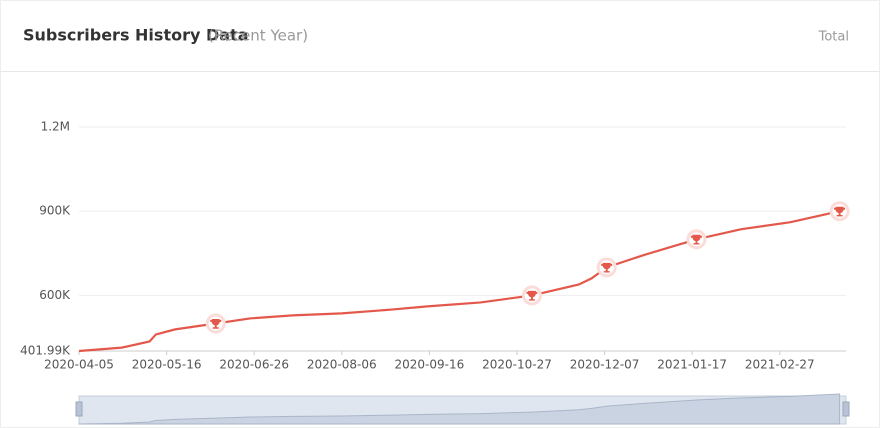 Image resolution: width=880 pixels, height=428 pixels. I want to click on x-tick-label: 2021-01-17, so click(692, 365).